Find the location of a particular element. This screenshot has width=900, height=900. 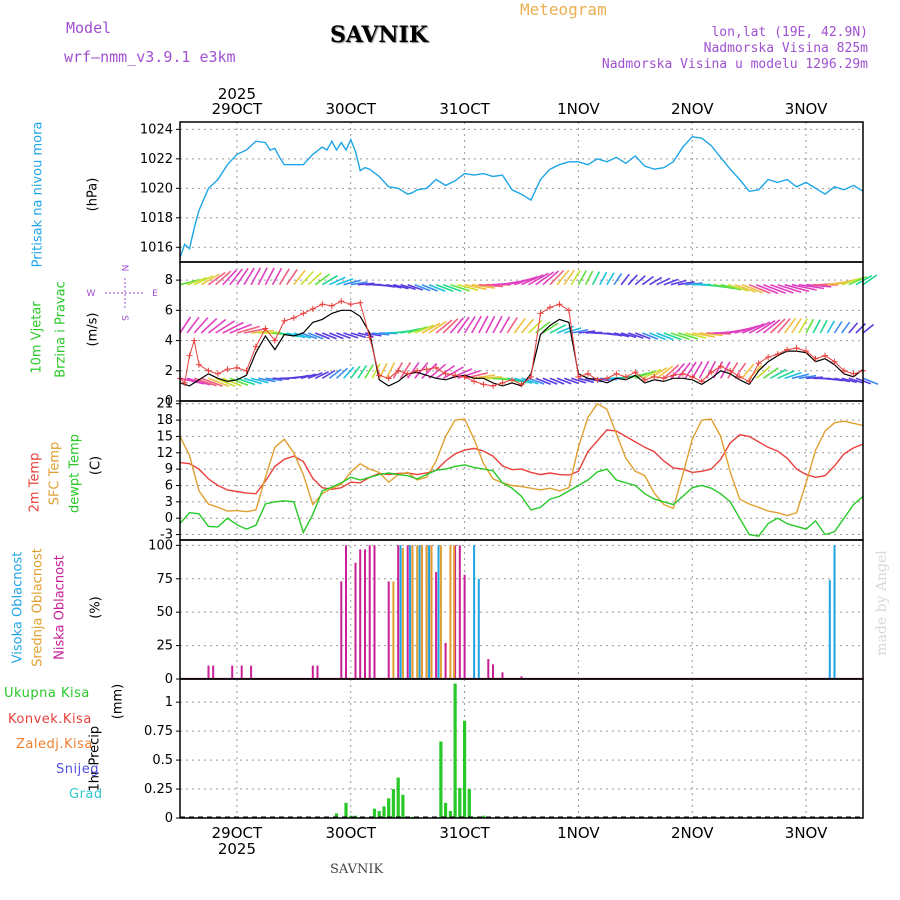

bottom-date-label: 2NOV is located at coordinates (692, 833).